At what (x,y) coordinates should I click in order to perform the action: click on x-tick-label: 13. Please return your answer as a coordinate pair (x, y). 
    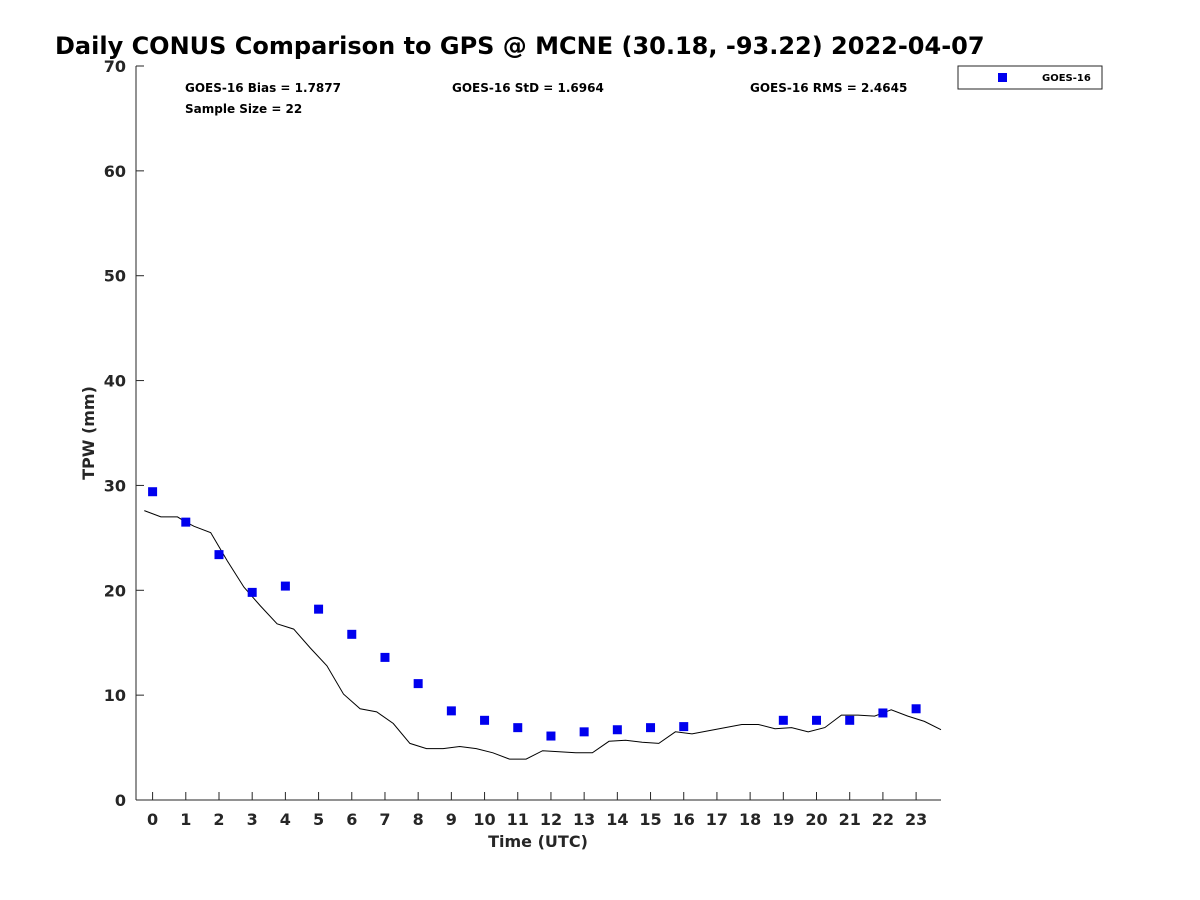
    Looking at the image, I should click on (584, 819).